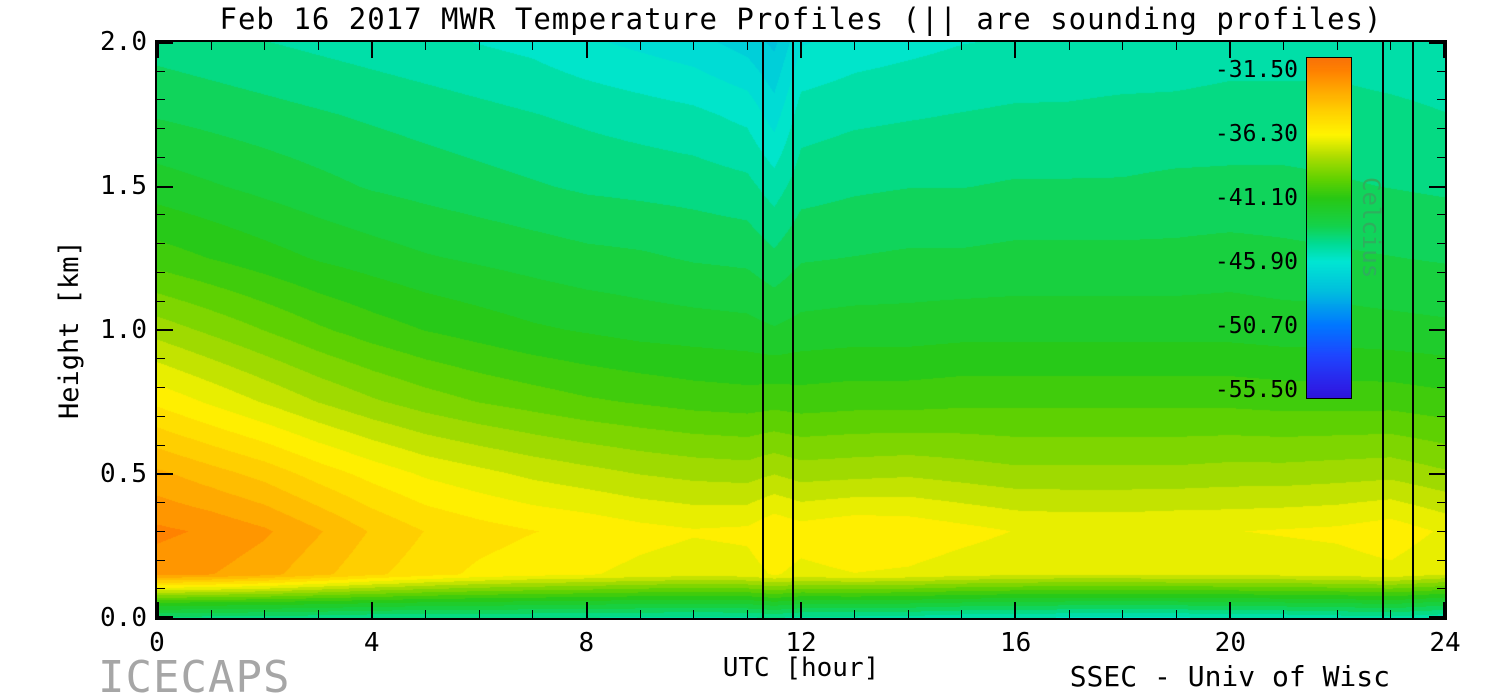 The image size is (1500, 700). I want to click on x-axis-label: UTC [hour], so click(801, 668).